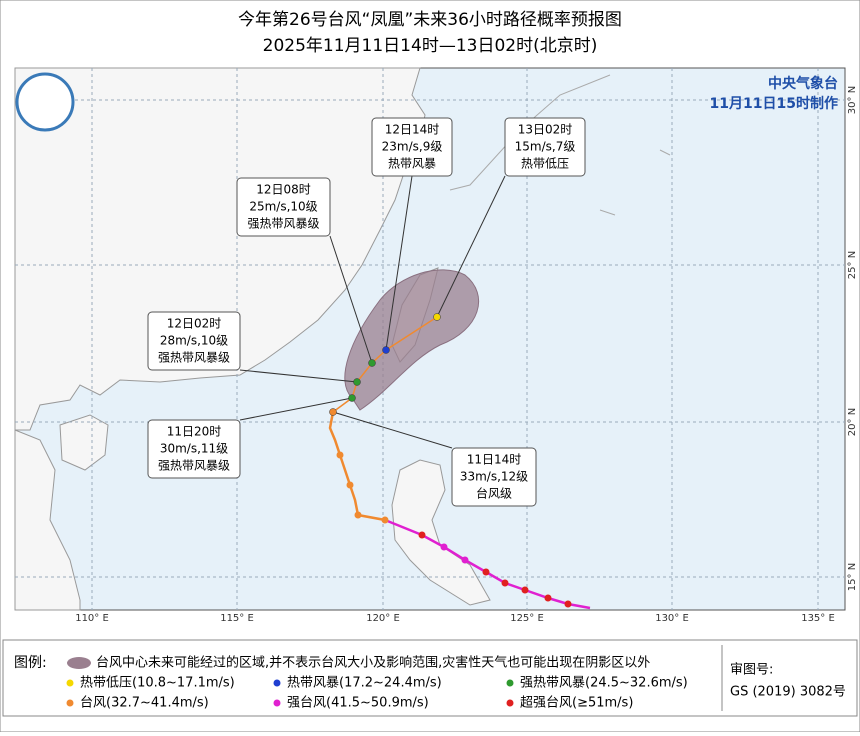 This screenshot has width=860, height=736. Describe the element at coordinates (194, 324) in the screenshot. I see `callout-time: 12日02时` at that location.